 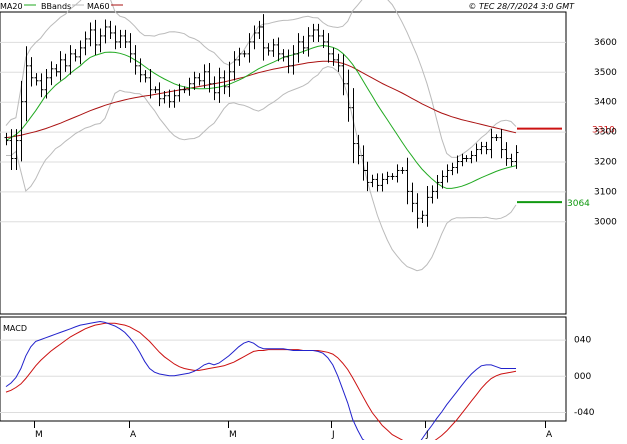 I want to click on chart-legend: MA20 BBands MA60, so click(x=61, y=6).